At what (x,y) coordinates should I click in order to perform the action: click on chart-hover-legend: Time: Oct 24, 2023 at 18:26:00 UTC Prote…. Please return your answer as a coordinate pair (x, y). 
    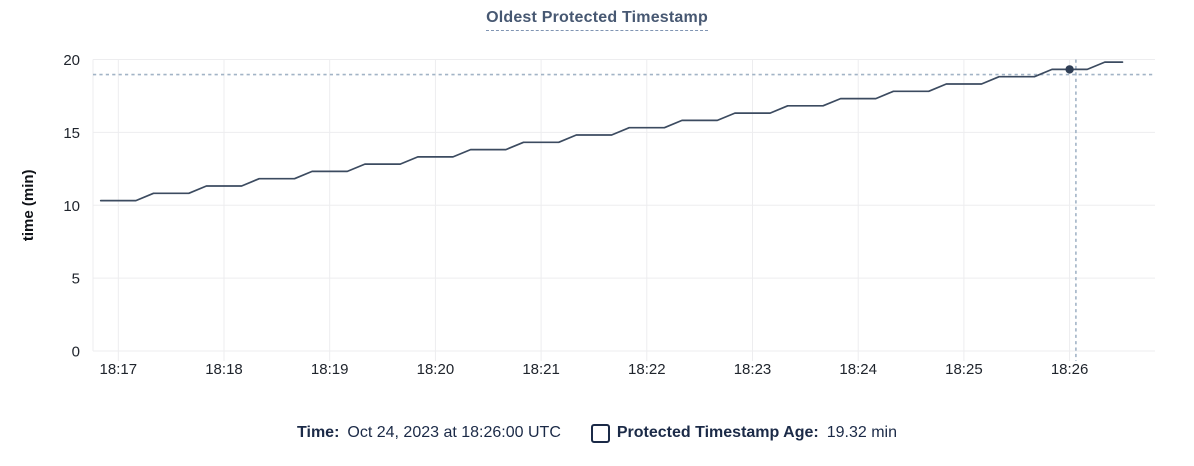
    Looking at the image, I should click on (597, 433).